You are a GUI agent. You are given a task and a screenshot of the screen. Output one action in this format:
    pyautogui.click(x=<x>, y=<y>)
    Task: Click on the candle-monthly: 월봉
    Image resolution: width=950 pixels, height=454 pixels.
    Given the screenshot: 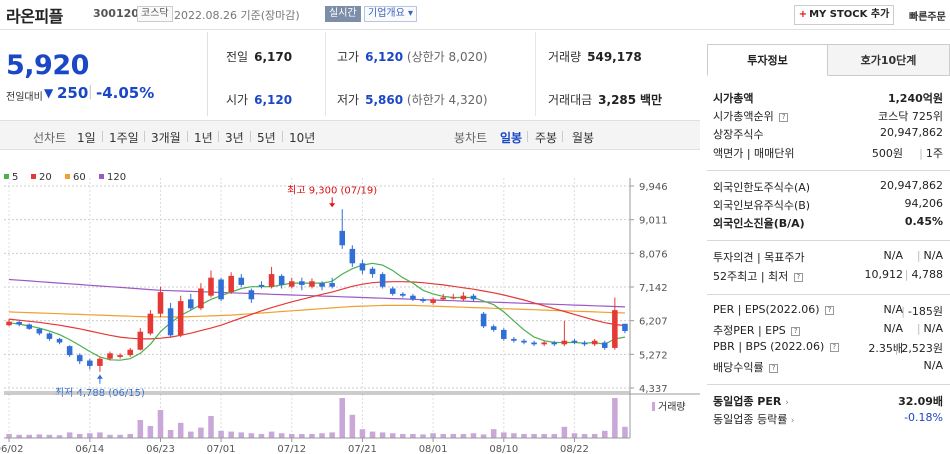 What is the action you would take?
    pyautogui.click(x=583, y=138)
    